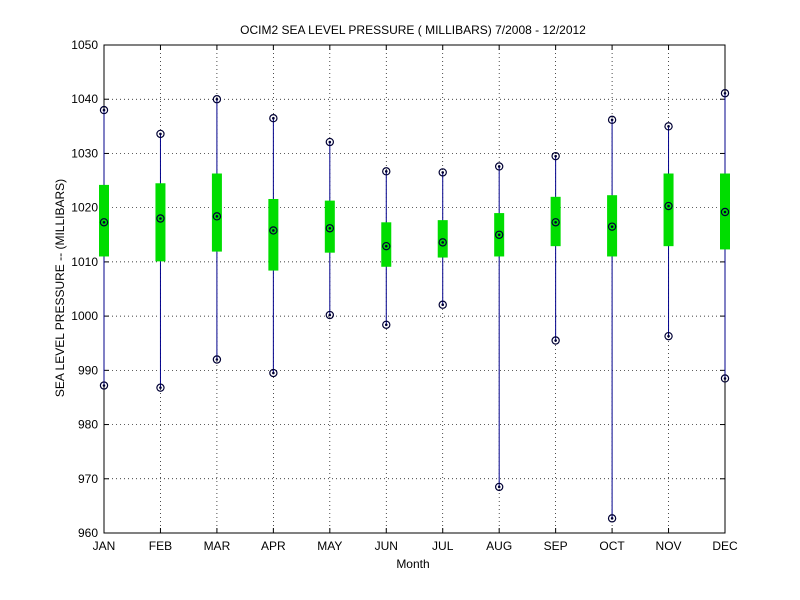 The width and height of the screenshot is (800, 600). What do you see at coordinates (669, 546) in the screenshot?
I see `x-tick-label: NOV` at bounding box center [669, 546].